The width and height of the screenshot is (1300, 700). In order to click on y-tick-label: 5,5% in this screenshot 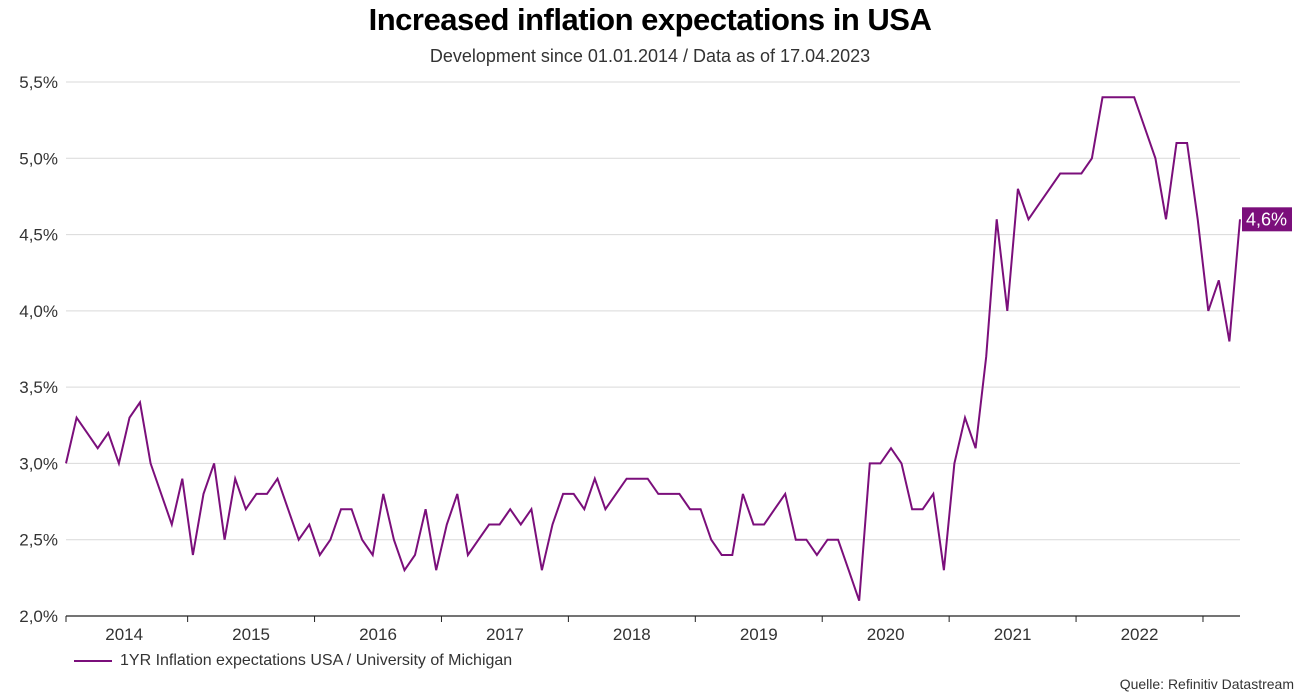, I will do `click(38, 82)`.